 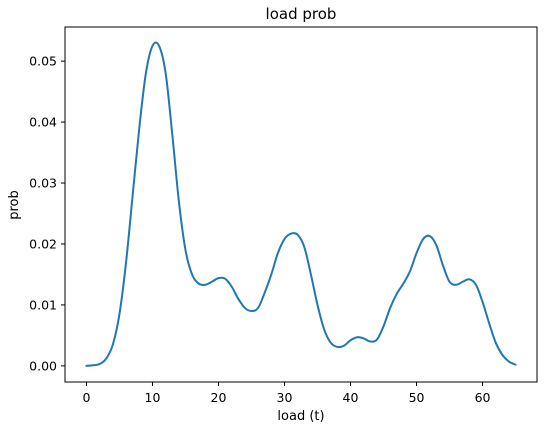 I want to click on y-tick-label: 0.03, so click(x=43, y=183).